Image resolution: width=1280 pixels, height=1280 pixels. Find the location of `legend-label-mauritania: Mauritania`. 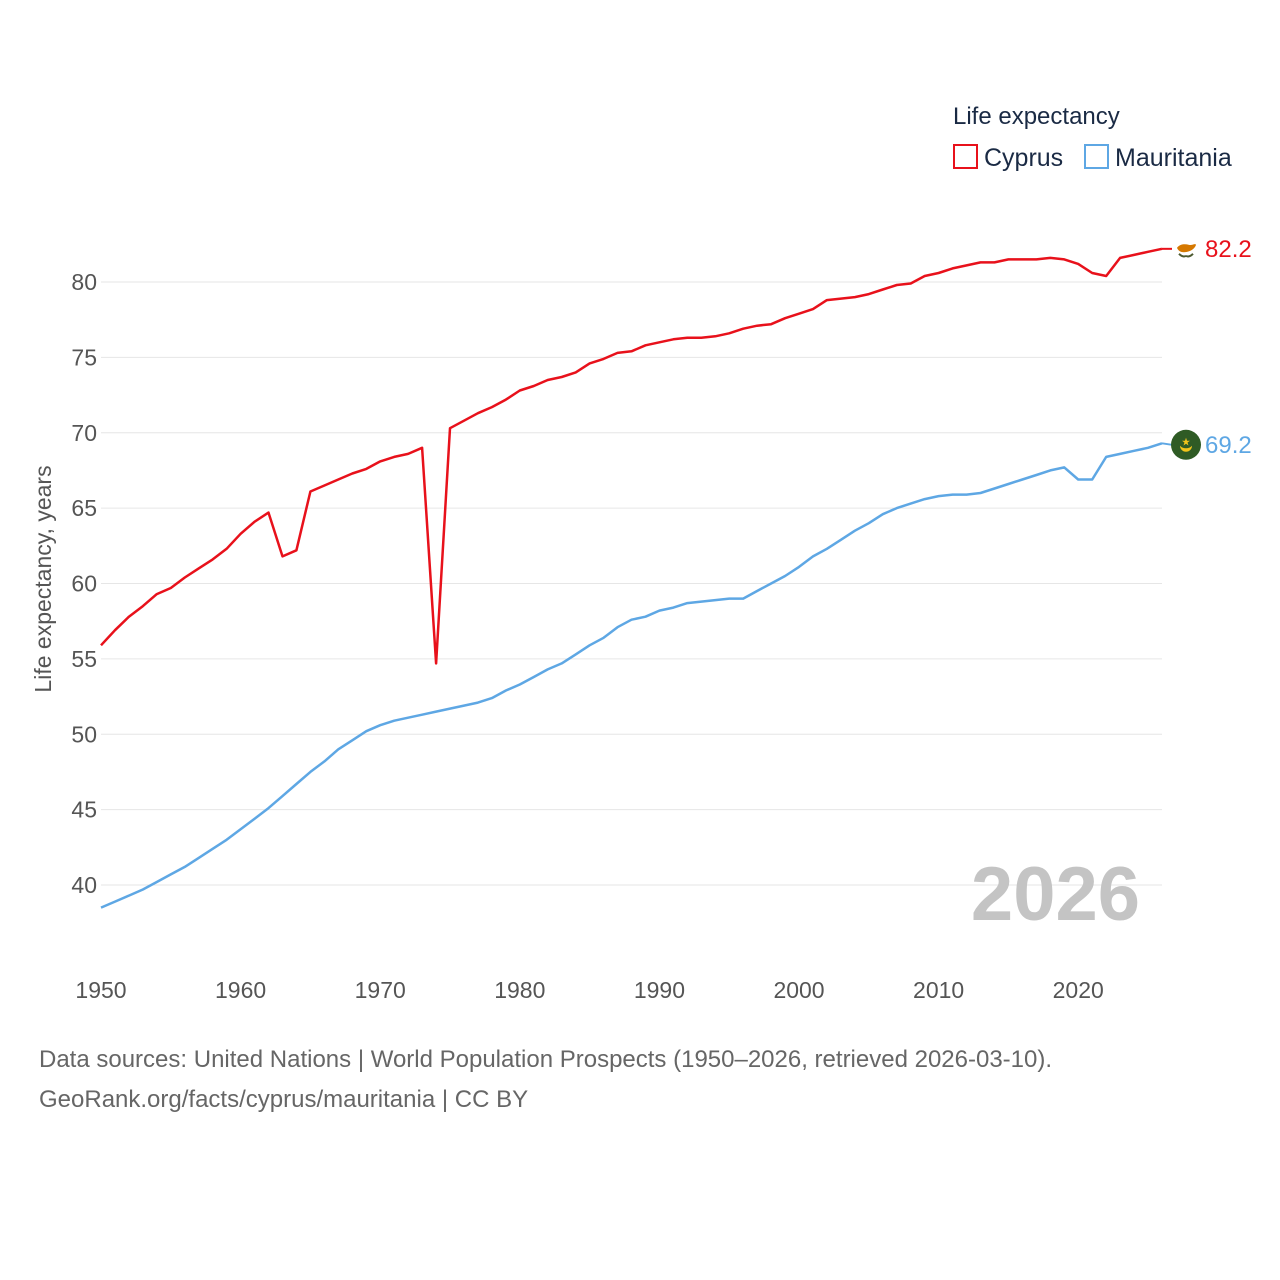

legend-label-mauritania: Mauritania is located at coordinates (1173, 158).